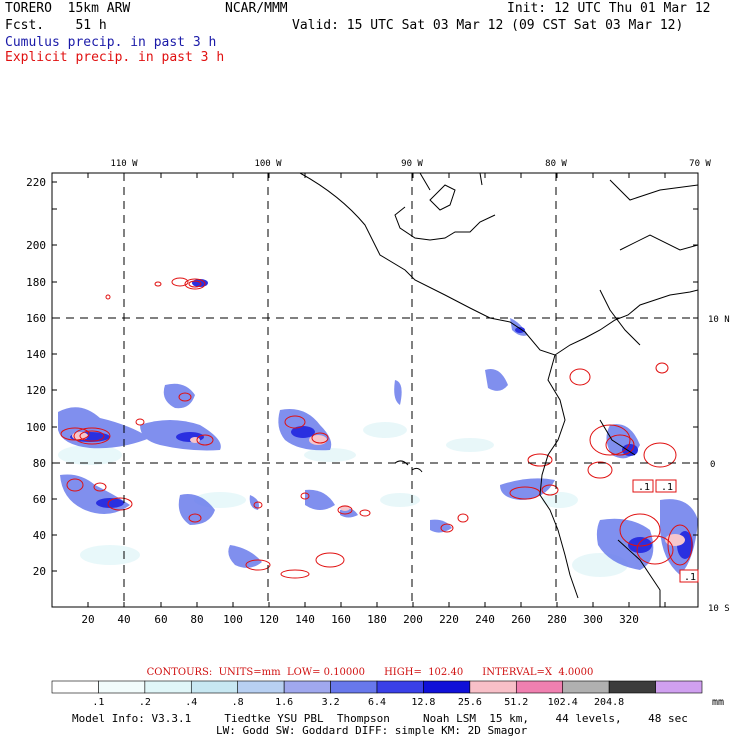  What do you see at coordinates (629, 619) in the screenshot?
I see `x-tick-320: 320` at bounding box center [629, 619].